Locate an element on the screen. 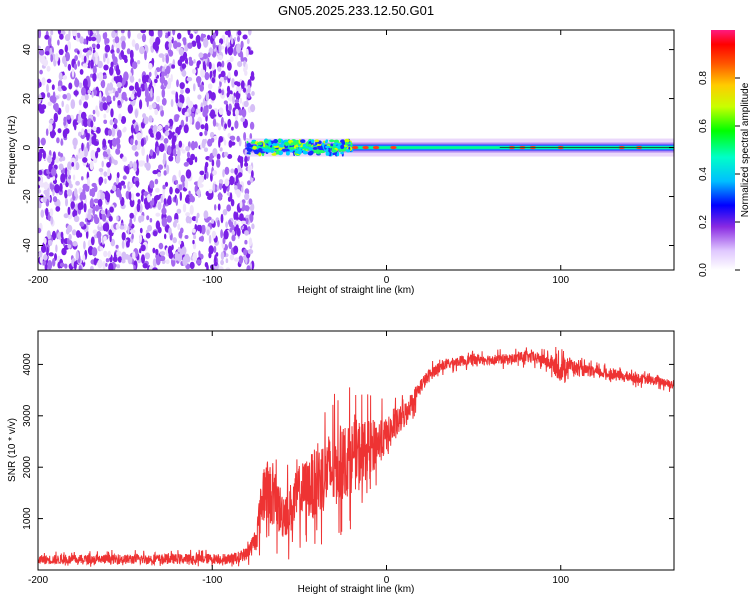 Image resolution: width=750 pixels, height=600 pixels. snr-y-label: SNR (10 * v/v) is located at coordinates (12, 450).